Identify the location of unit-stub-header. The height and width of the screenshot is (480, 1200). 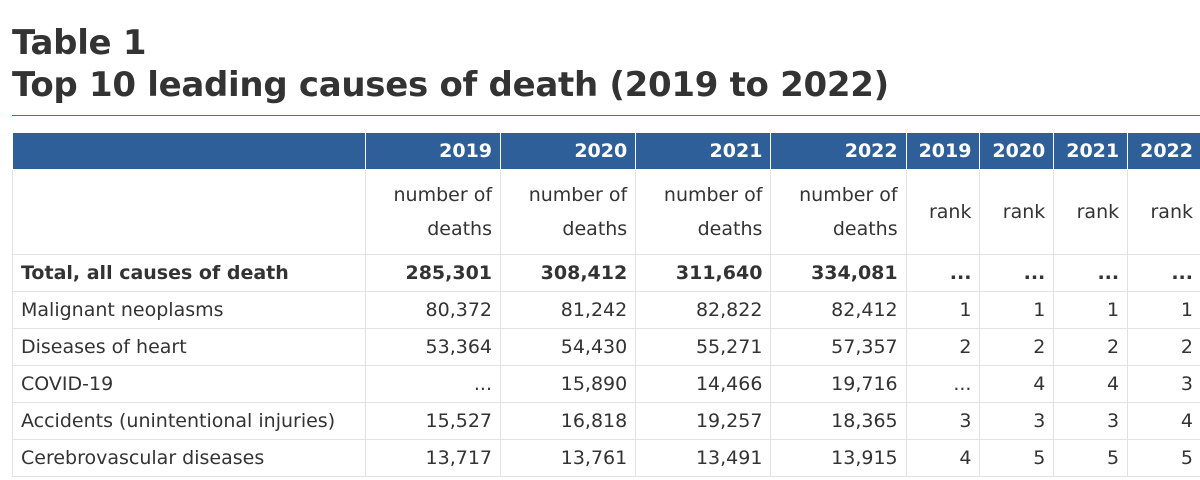
(189, 212).